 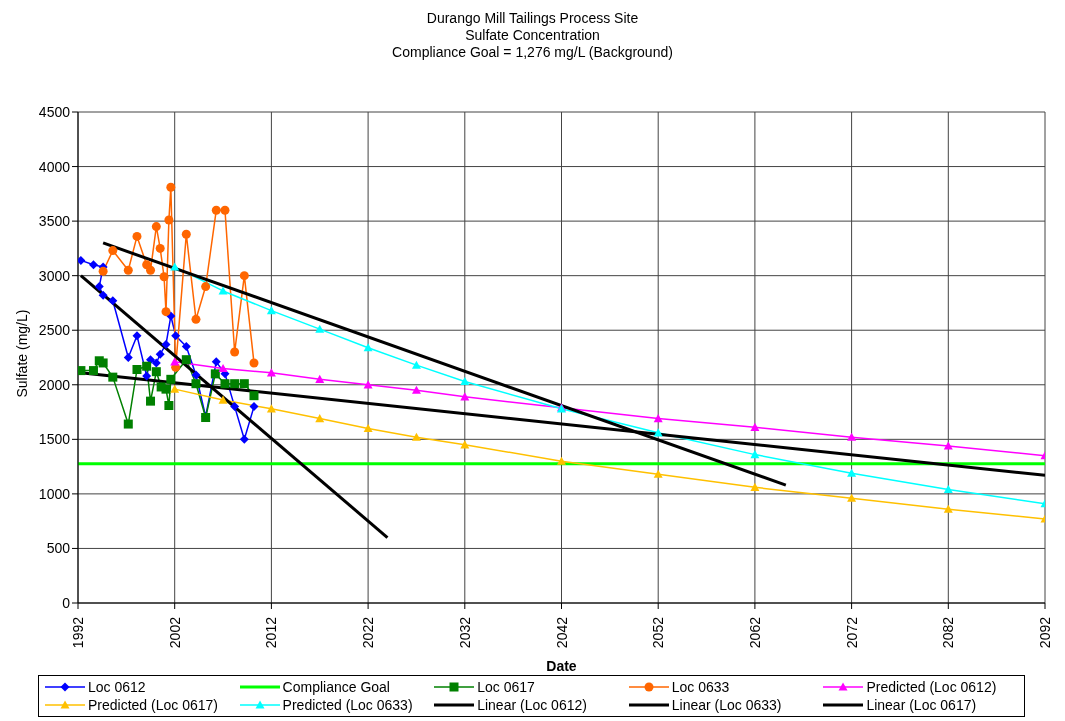 What do you see at coordinates (54, 166) in the screenshot?
I see `y-tick-label: 4000` at bounding box center [54, 166].